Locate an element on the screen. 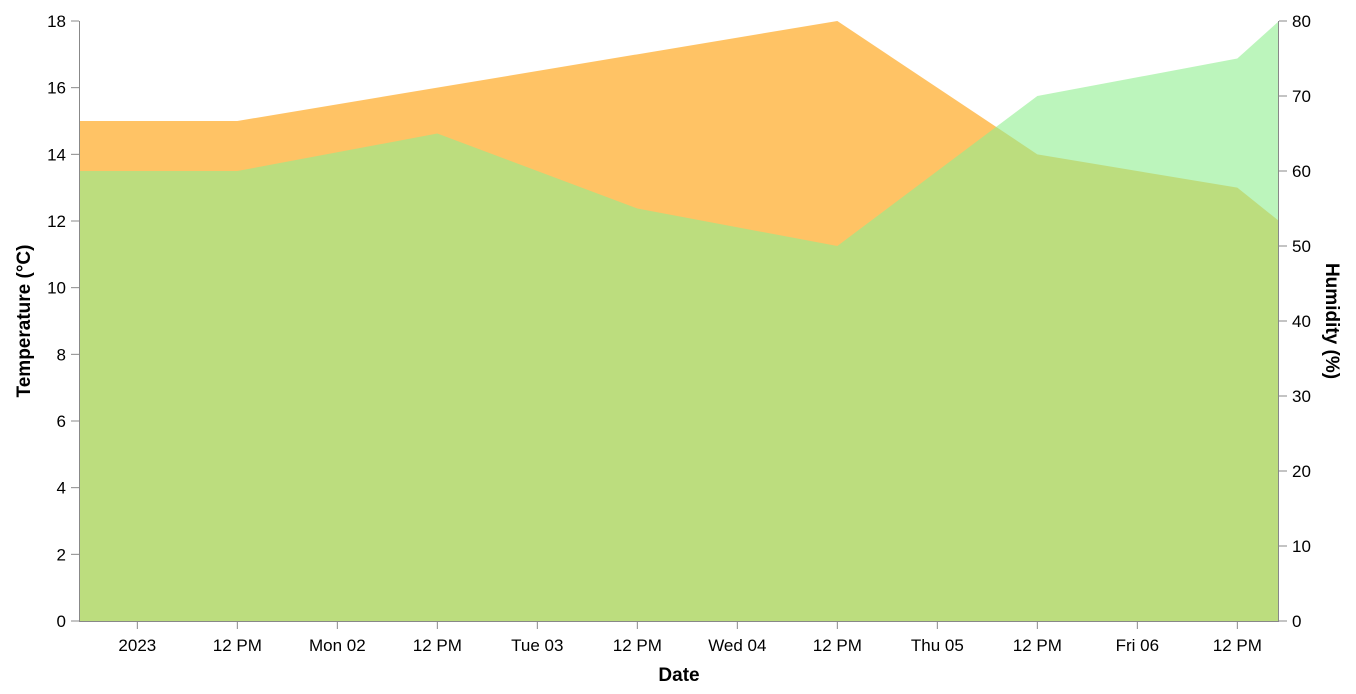 This screenshot has height=694, width=1356. x-tick-label: Fri 06 is located at coordinates (1137, 645).